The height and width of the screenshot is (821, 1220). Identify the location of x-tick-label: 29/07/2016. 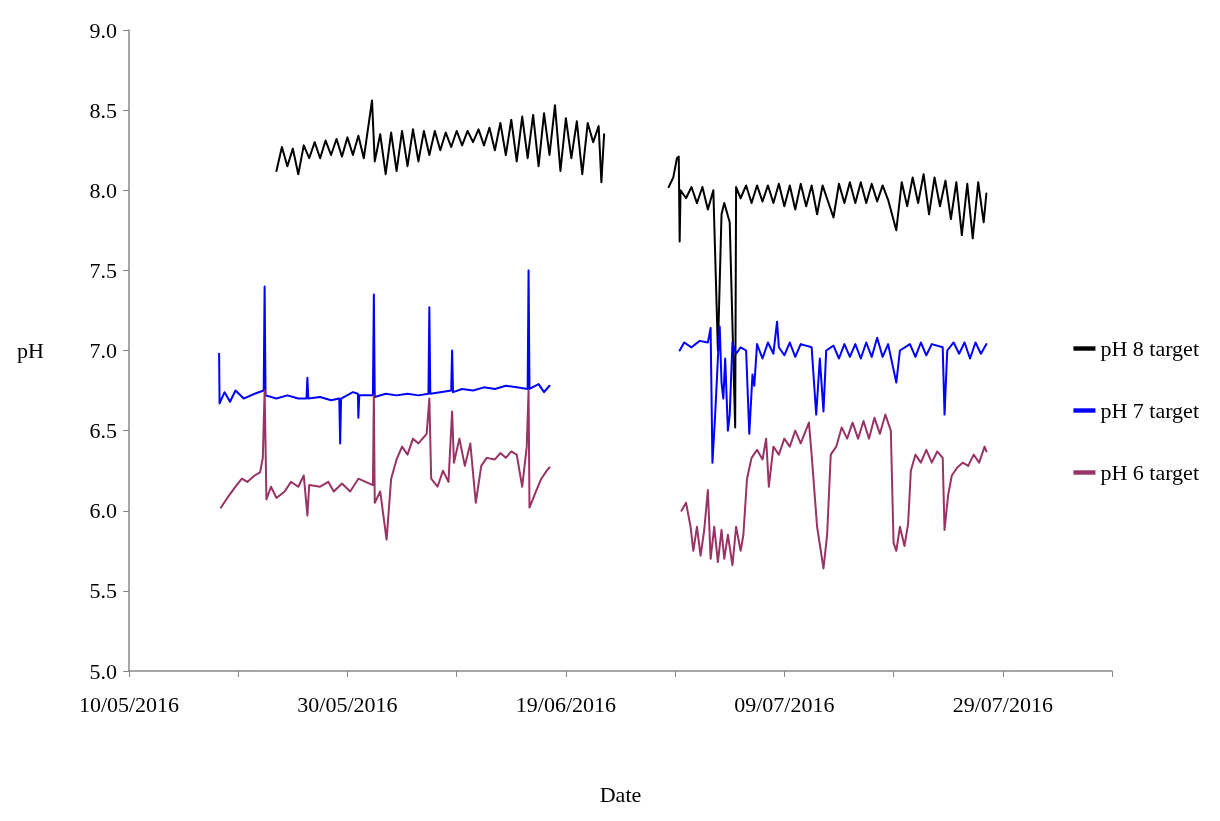
(1002, 704).